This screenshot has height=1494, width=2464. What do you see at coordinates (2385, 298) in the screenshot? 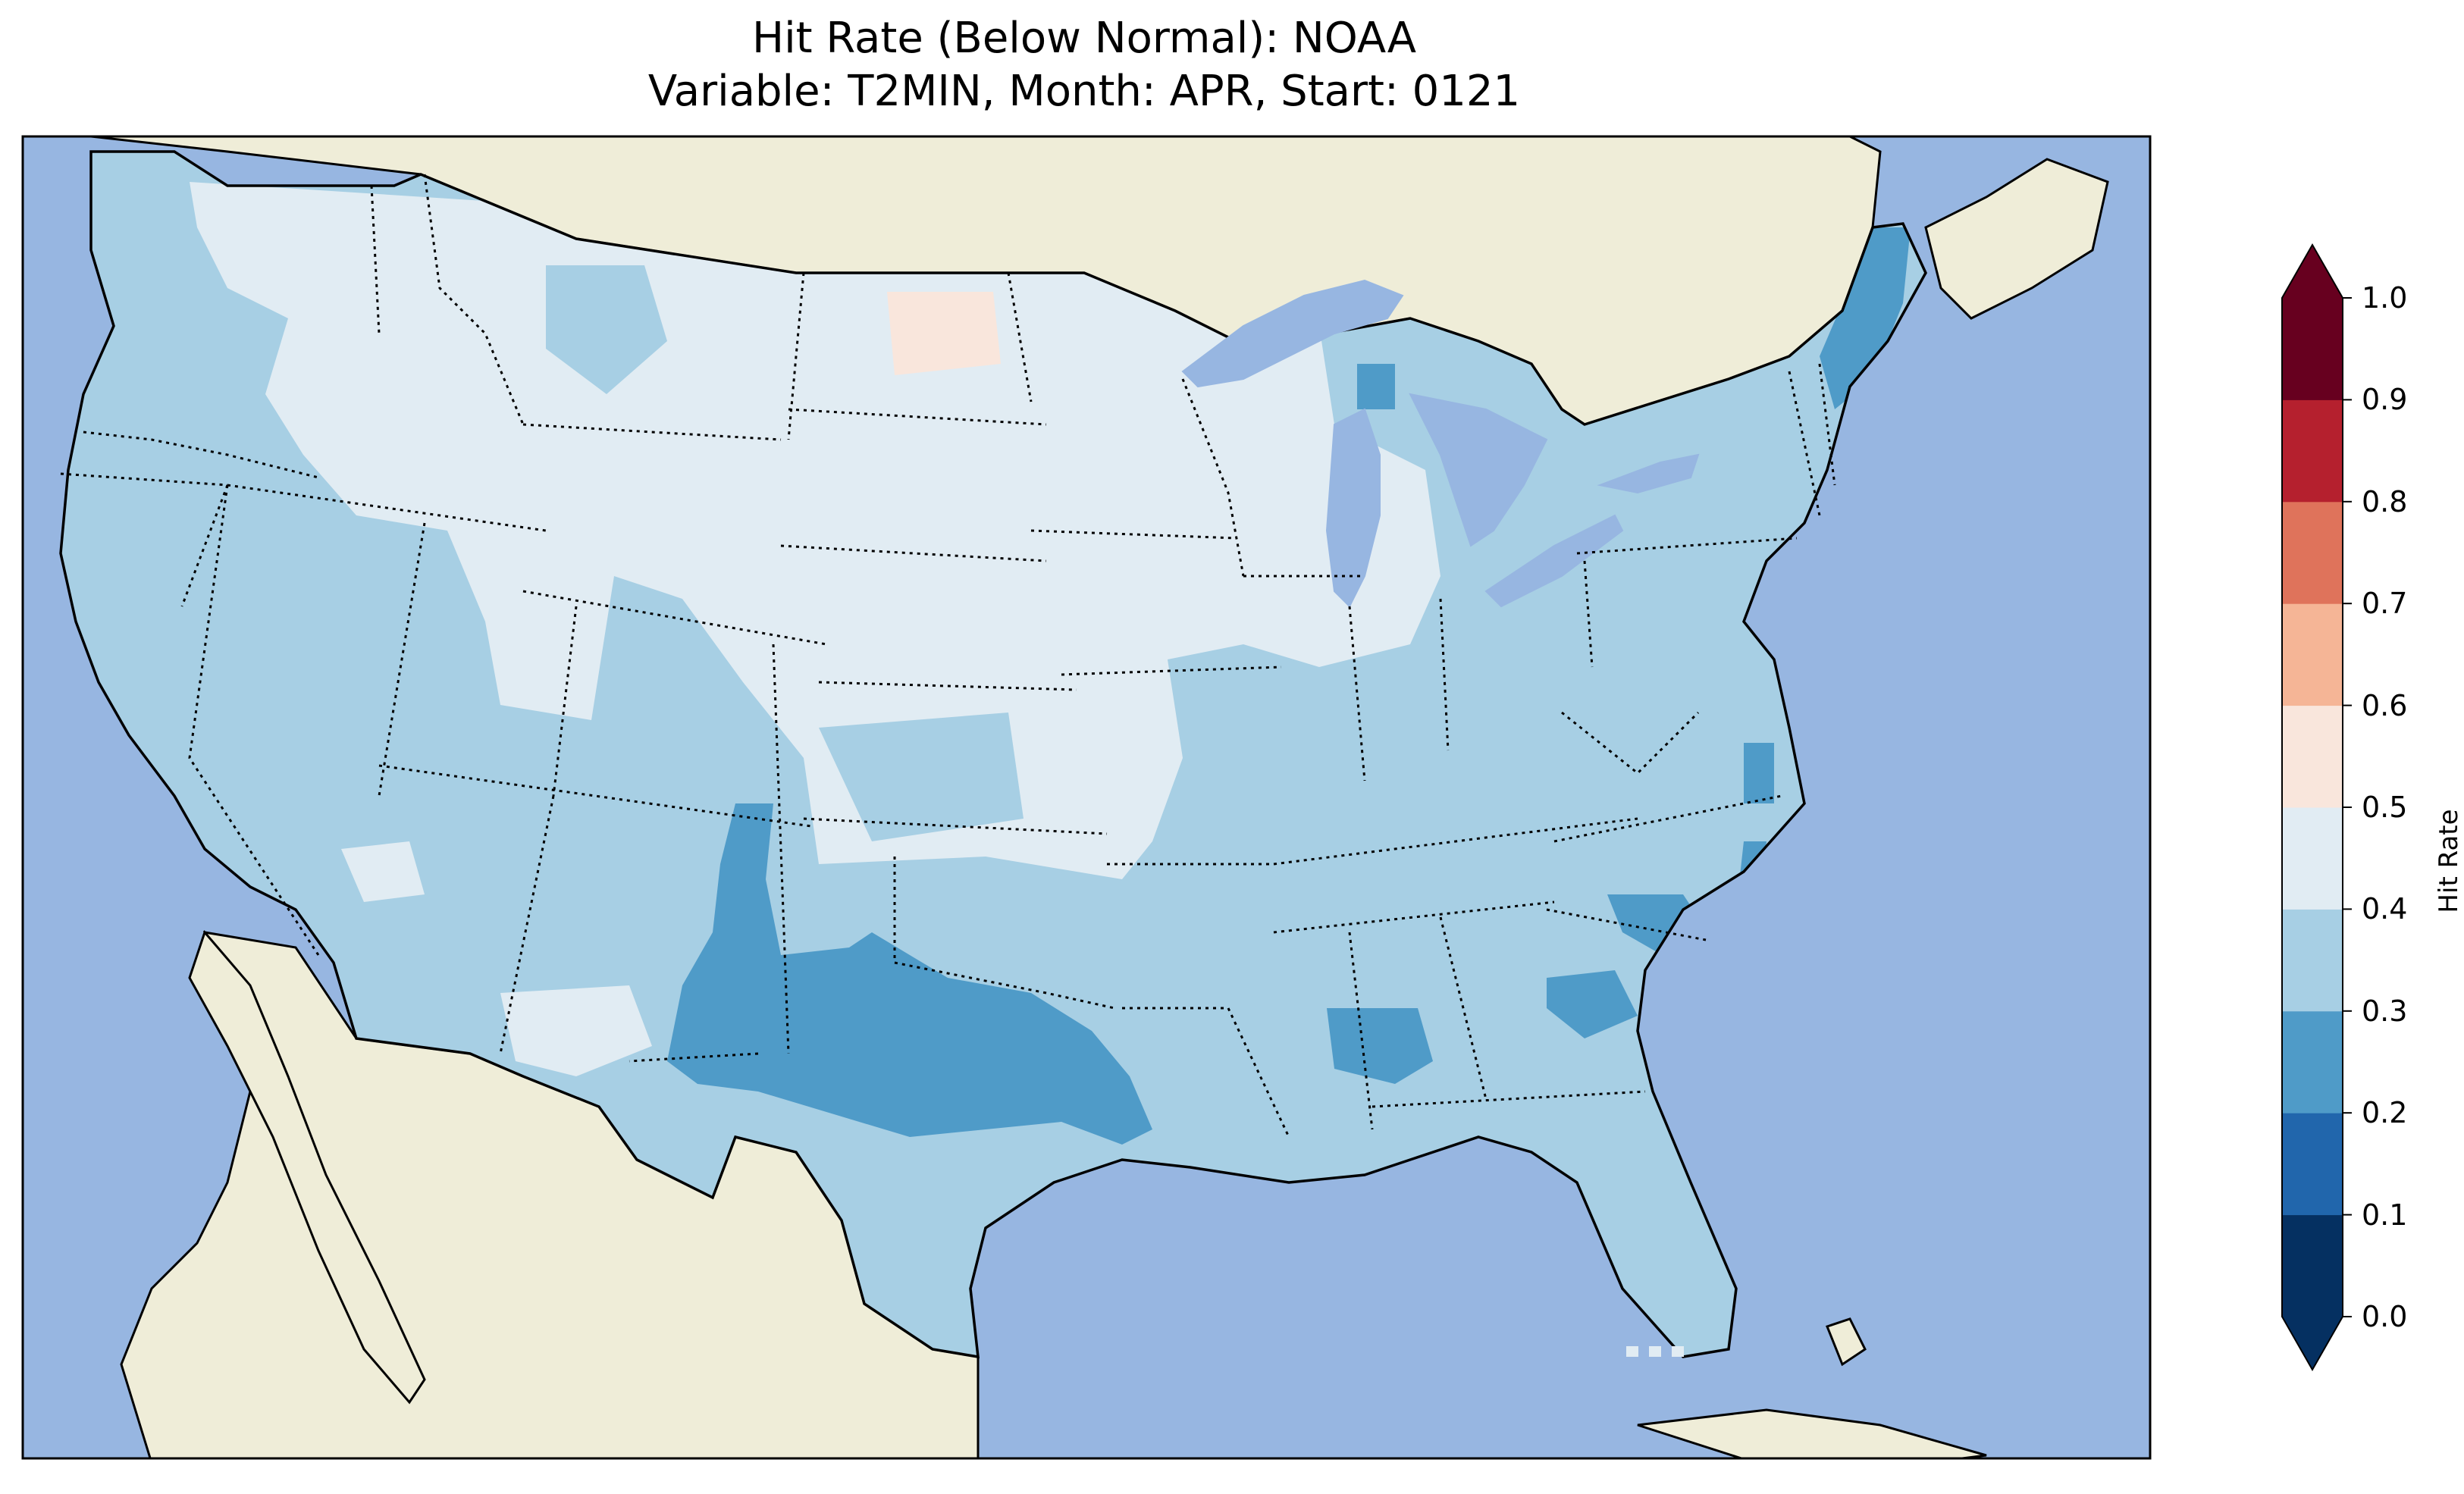
I see `colorbar-tick-label: 1.0` at bounding box center [2385, 298].